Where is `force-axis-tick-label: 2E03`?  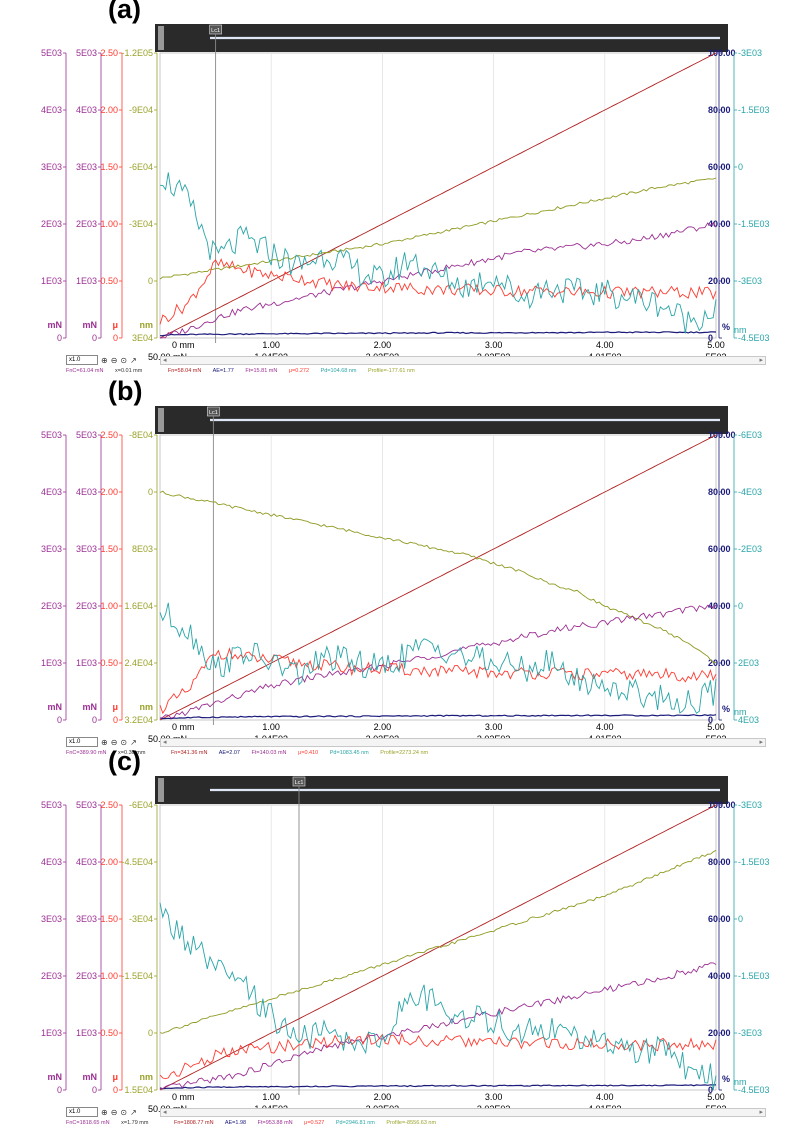 force-axis-tick-label: 2E03 is located at coordinates (51, 224).